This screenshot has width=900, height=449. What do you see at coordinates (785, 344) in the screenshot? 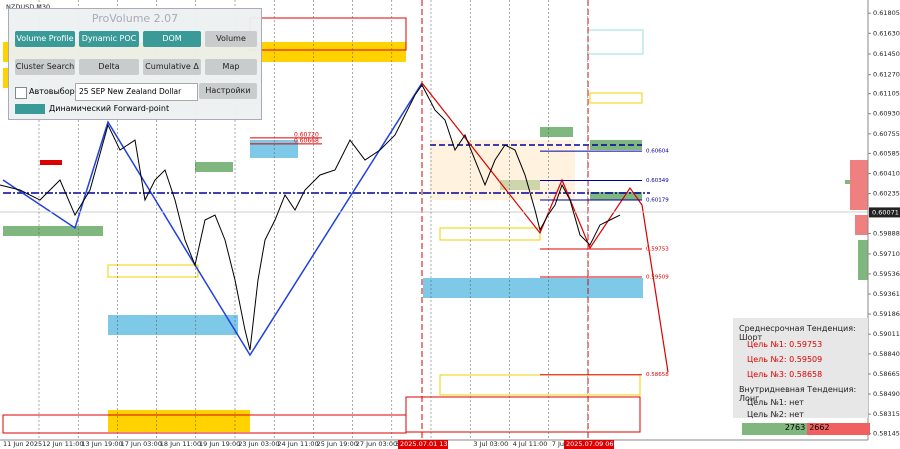
I see `target: Цель №1: 0.59753` at bounding box center [785, 344].